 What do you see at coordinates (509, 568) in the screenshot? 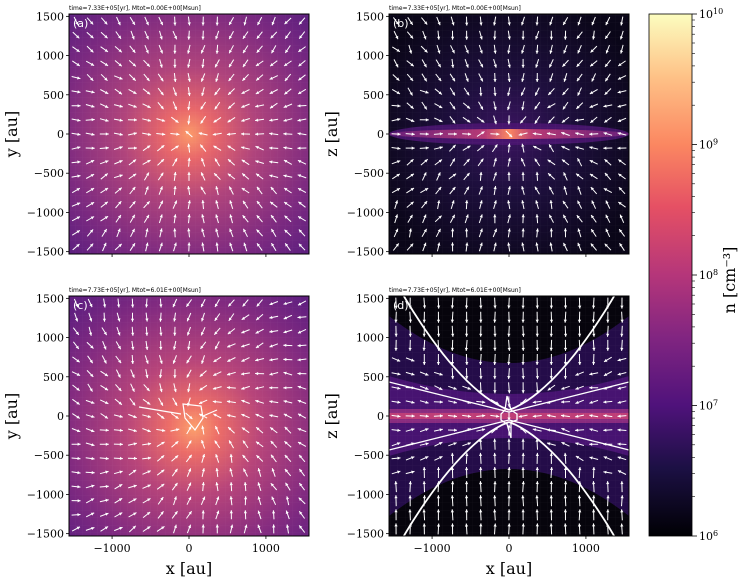
I see `x-axis-label: x [au]` at bounding box center [509, 568].